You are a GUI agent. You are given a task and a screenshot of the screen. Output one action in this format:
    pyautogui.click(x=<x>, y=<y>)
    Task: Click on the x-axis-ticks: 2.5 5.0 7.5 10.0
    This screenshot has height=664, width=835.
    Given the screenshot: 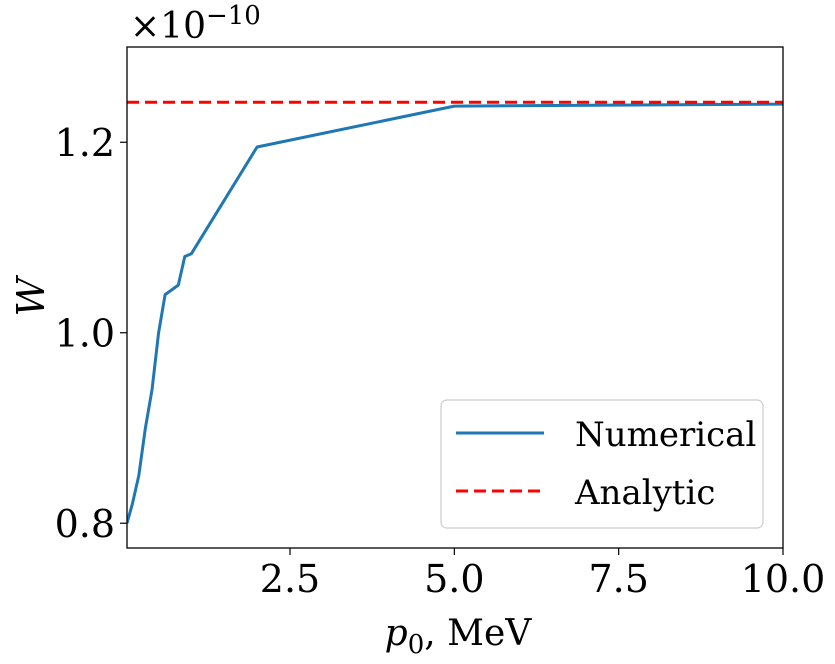 What is the action you would take?
    pyautogui.click(x=543, y=574)
    